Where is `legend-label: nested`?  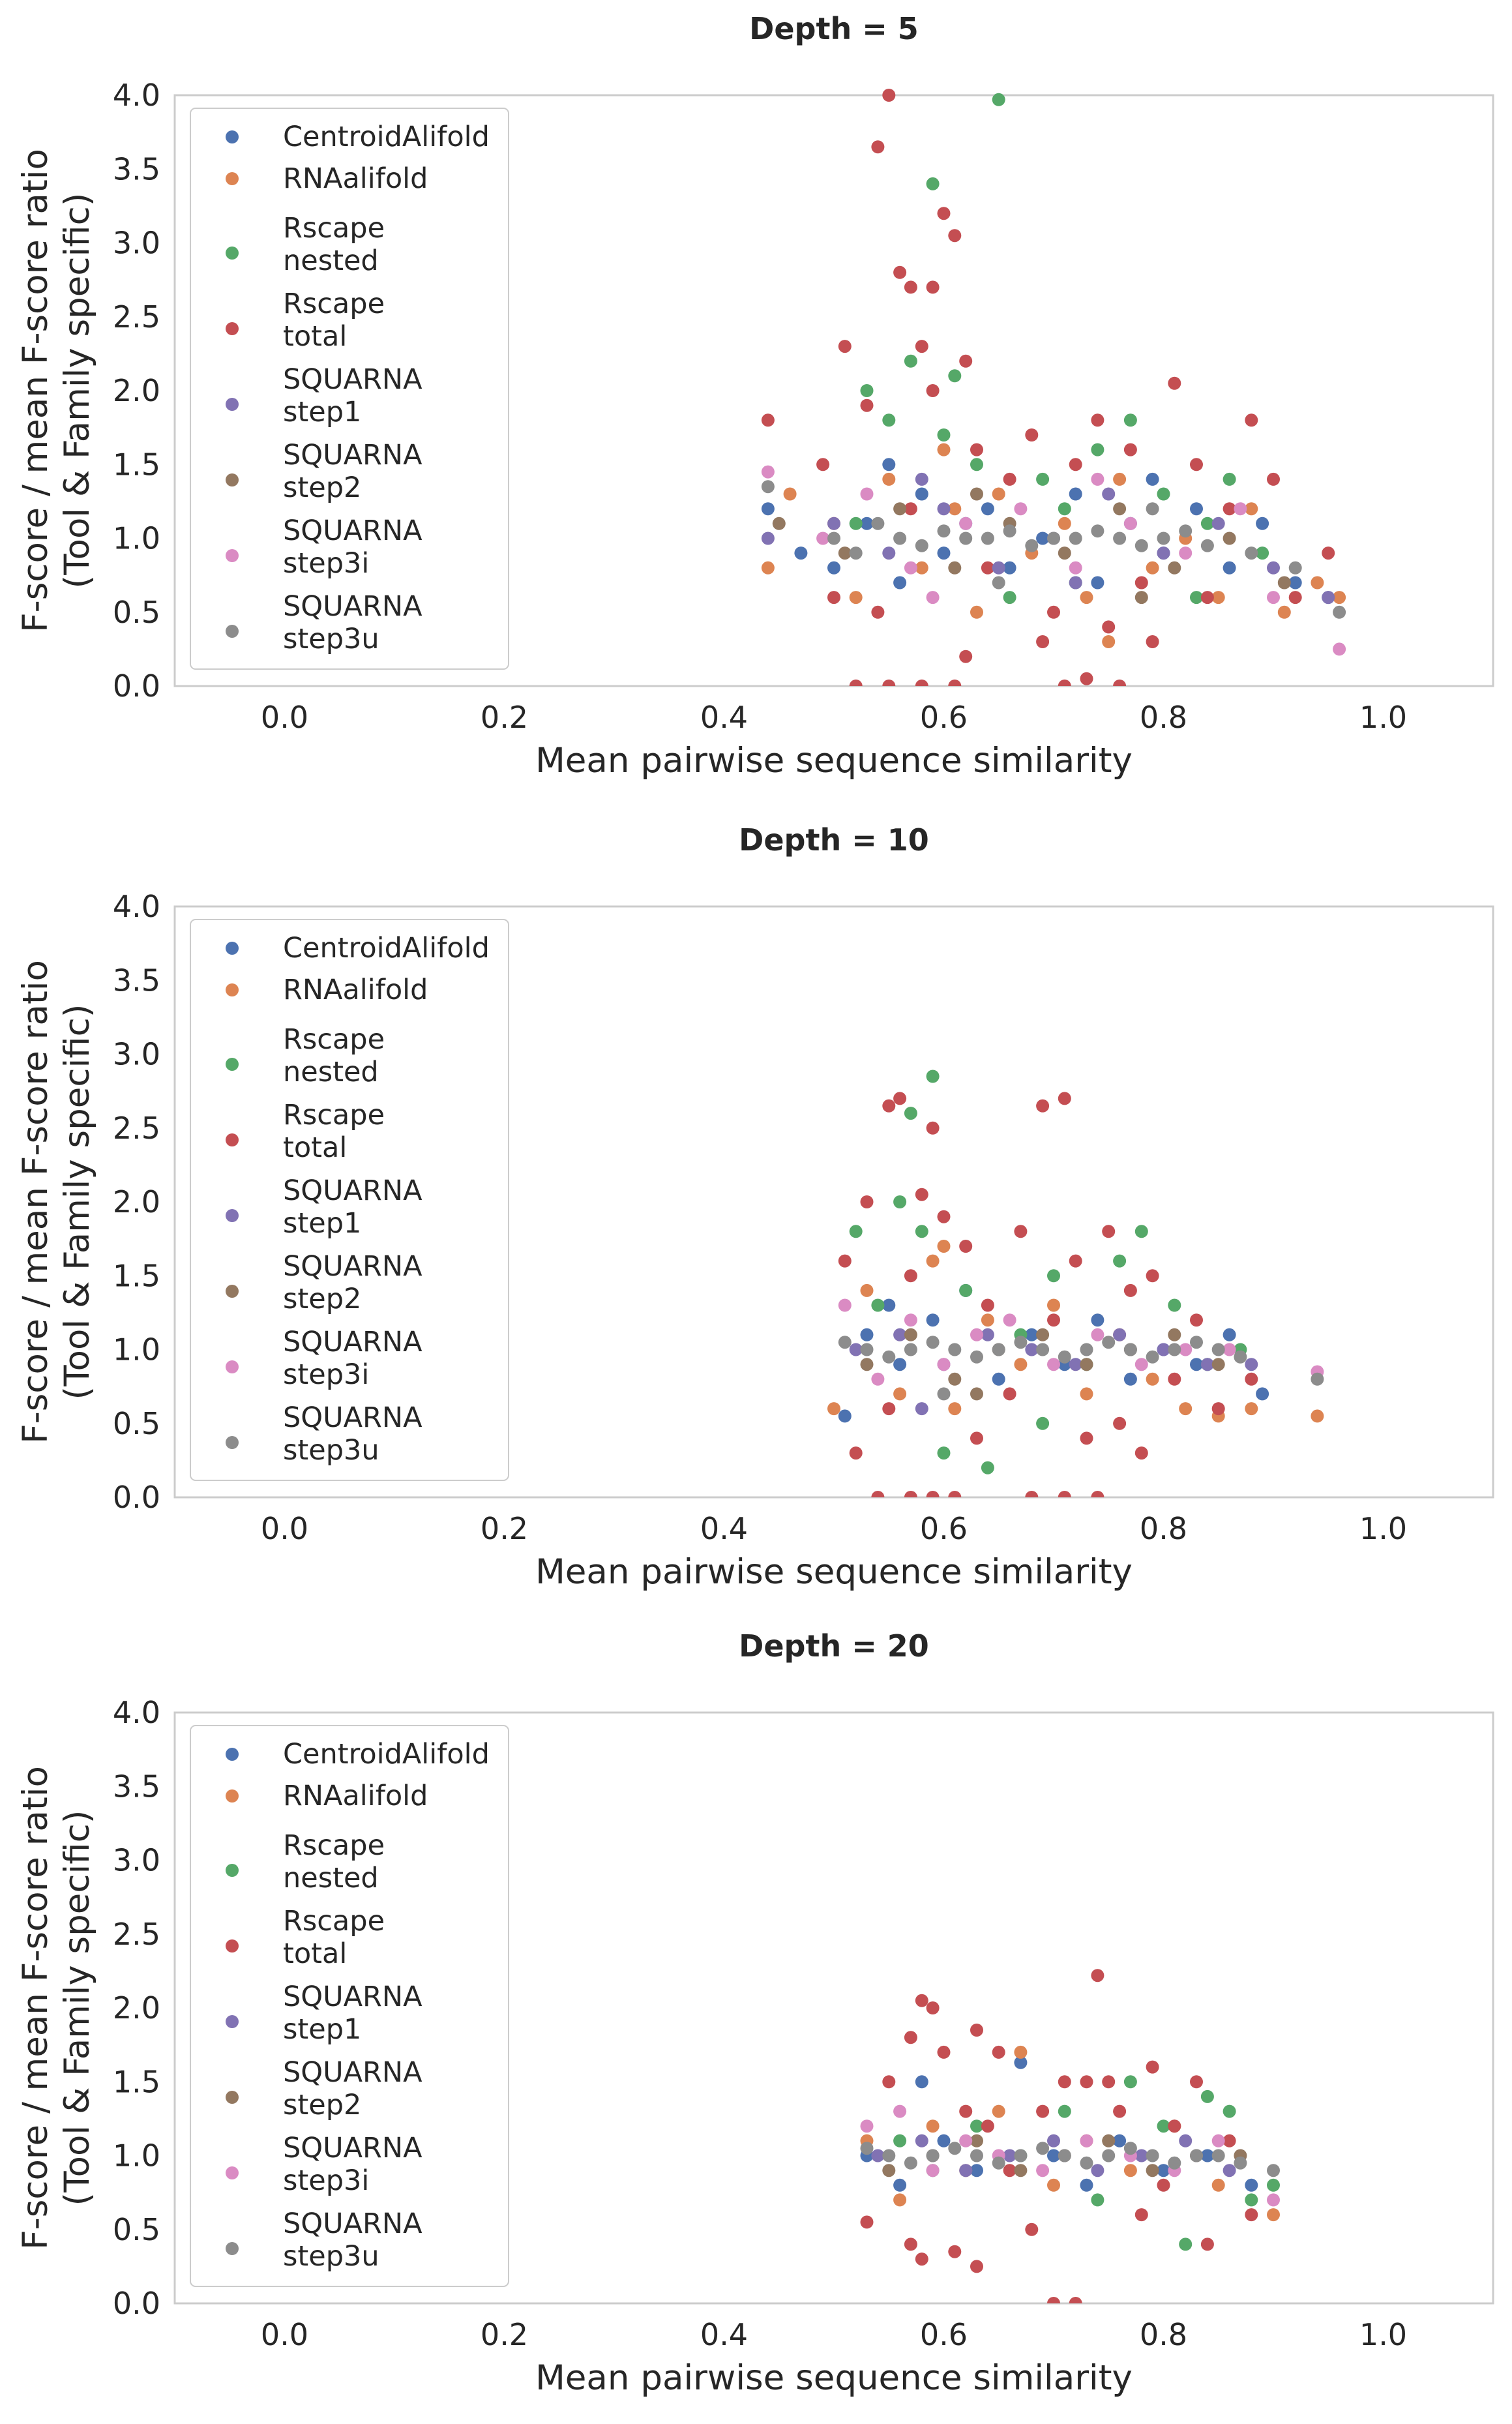
legend-label: nested is located at coordinates (331, 261).